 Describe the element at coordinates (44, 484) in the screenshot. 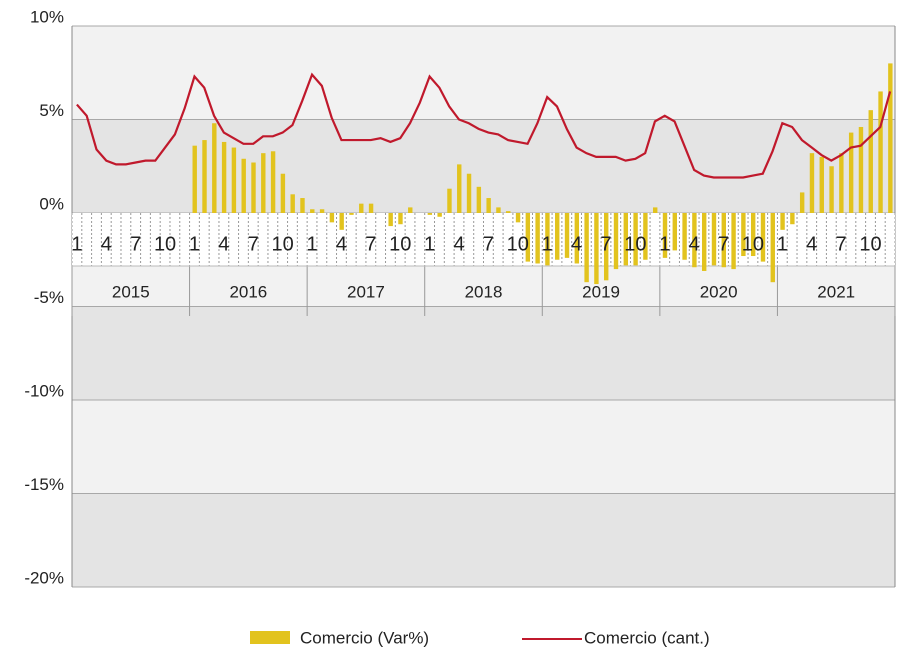

I see `y-tick-label: -15%` at that location.